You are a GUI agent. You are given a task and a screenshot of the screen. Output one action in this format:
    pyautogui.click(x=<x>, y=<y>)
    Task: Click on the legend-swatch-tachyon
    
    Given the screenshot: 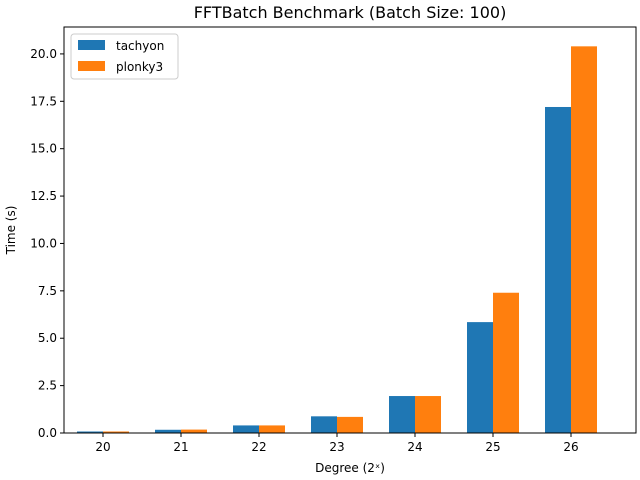 What is the action you would take?
    pyautogui.click(x=91, y=45)
    